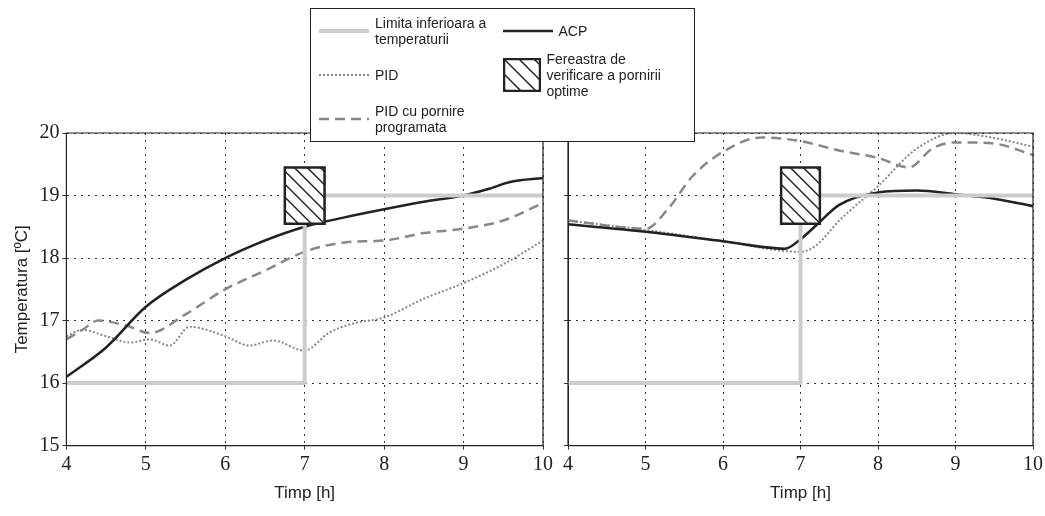 The image size is (1045, 516). Describe the element at coordinates (49, 318) in the screenshot. I see `y-tick-label: 17` at that location.